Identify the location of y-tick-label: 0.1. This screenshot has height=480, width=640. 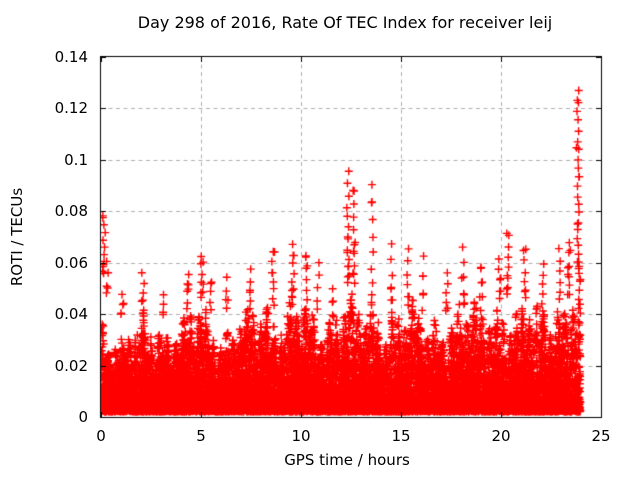
(76, 159).